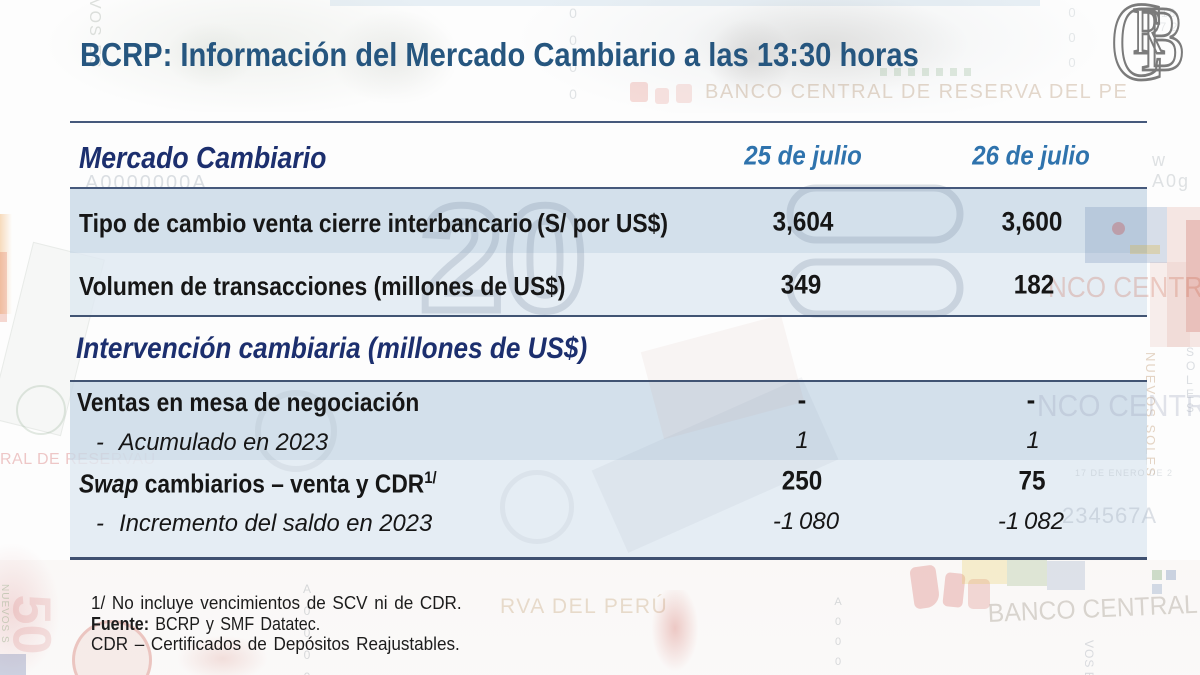 Image resolution: width=1200 pixels, height=675 pixels. I want to click on svg-text: C, so click(1137, 47).